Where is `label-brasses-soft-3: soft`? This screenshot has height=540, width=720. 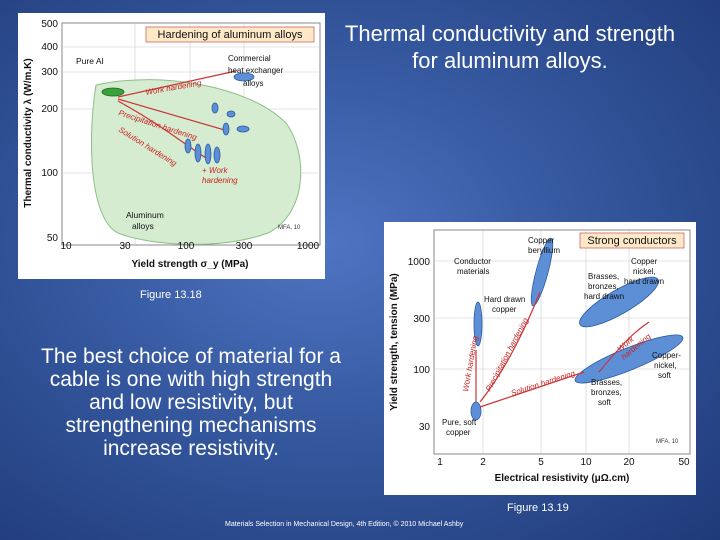
label-brasses-soft-3: soft is located at coordinates (605, 402).